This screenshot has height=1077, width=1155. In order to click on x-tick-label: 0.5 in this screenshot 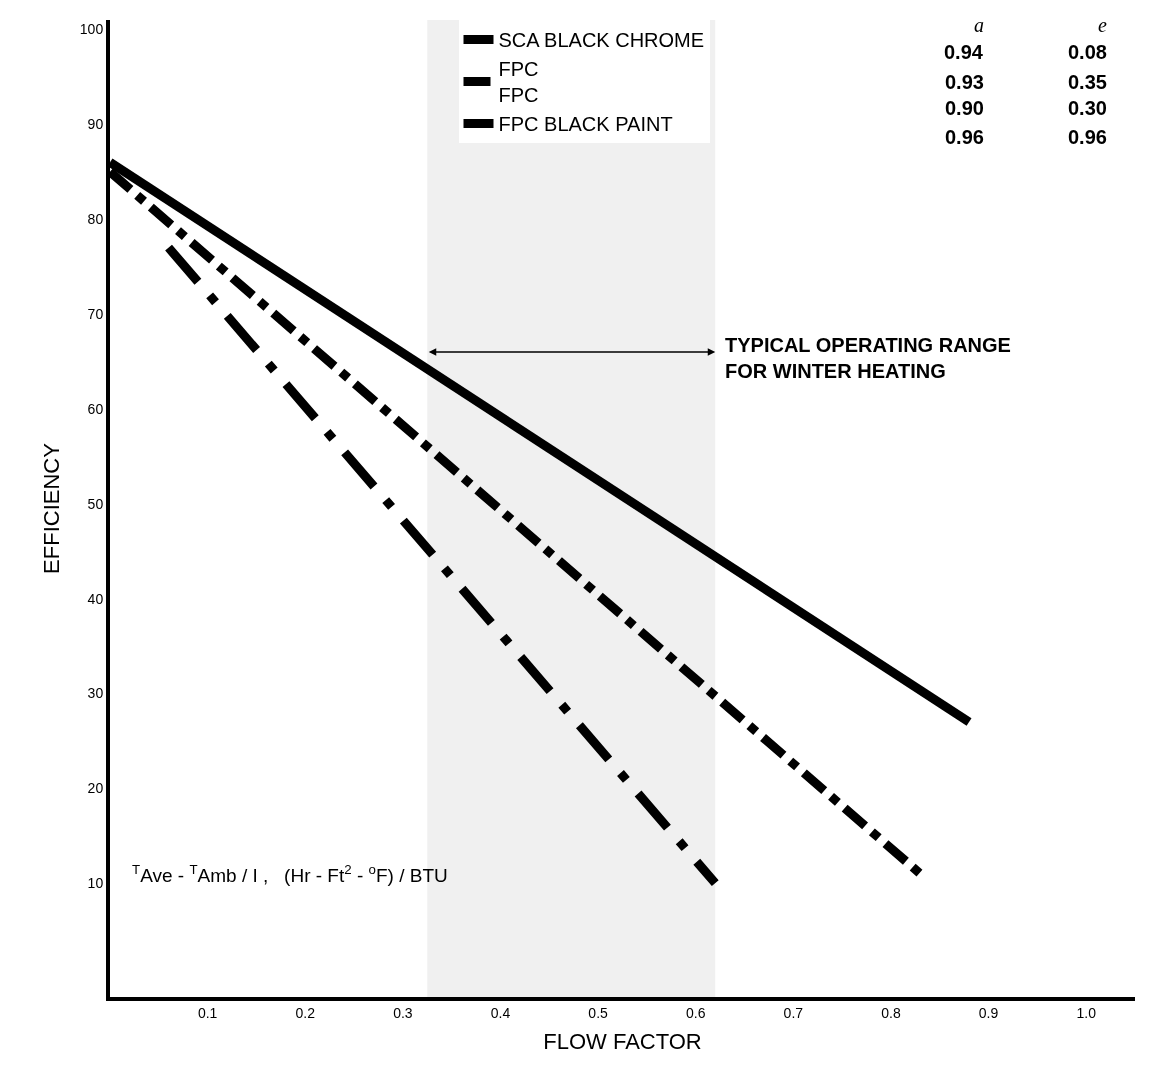, I will do `click(598, 1012)`.